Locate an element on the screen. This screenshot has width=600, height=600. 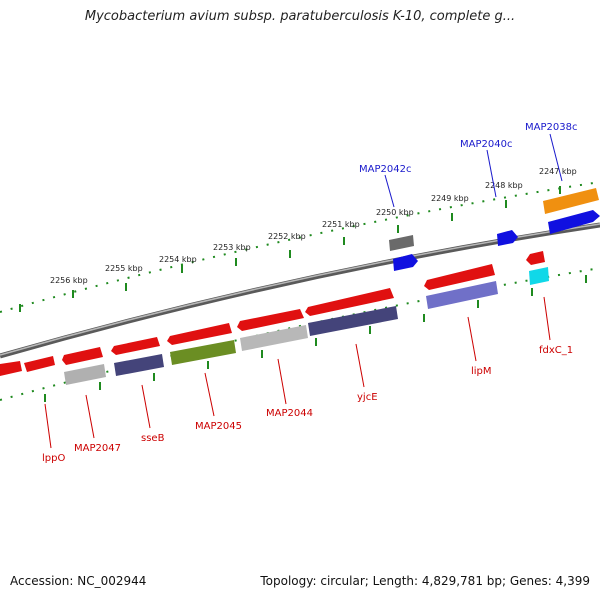
gene-label-map2040c: MAP2040c is located at coordinates (486, 144).